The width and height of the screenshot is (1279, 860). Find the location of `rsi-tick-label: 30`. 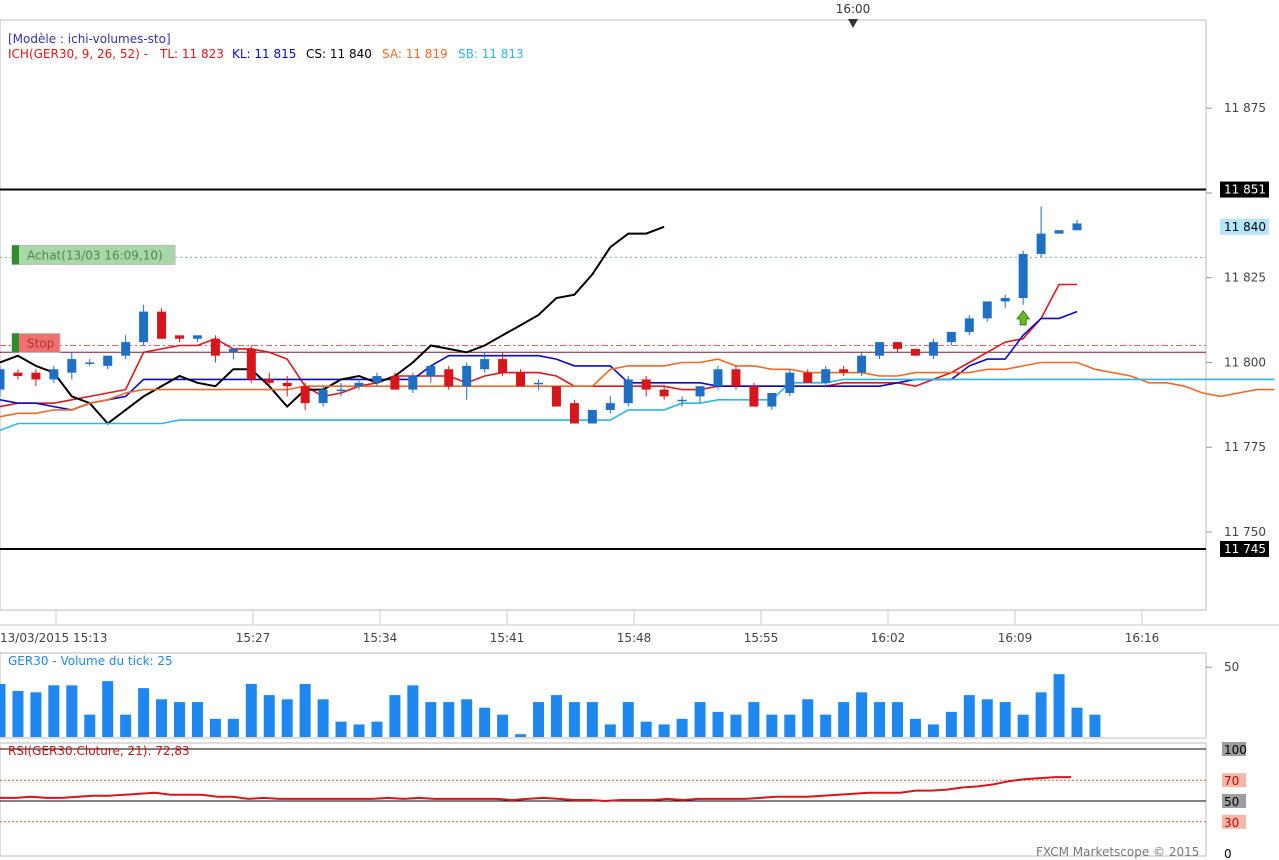

rsi-tick-label: 30 is located at coordinates (1231, 823).